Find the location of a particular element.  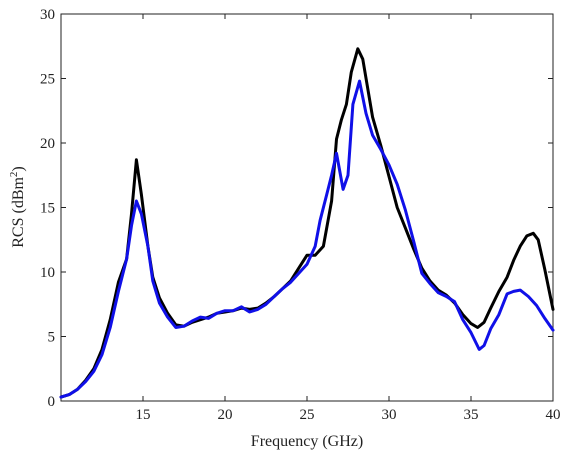

y-tick-label: 15 is located at coordinates (47, 209).